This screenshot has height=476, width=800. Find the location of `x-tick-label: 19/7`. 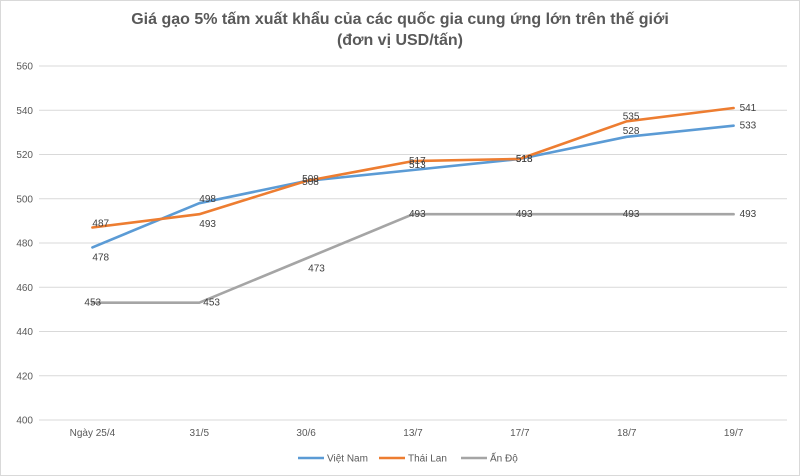

x-tick-label: 19/7 is located at coordinates (734, 433).